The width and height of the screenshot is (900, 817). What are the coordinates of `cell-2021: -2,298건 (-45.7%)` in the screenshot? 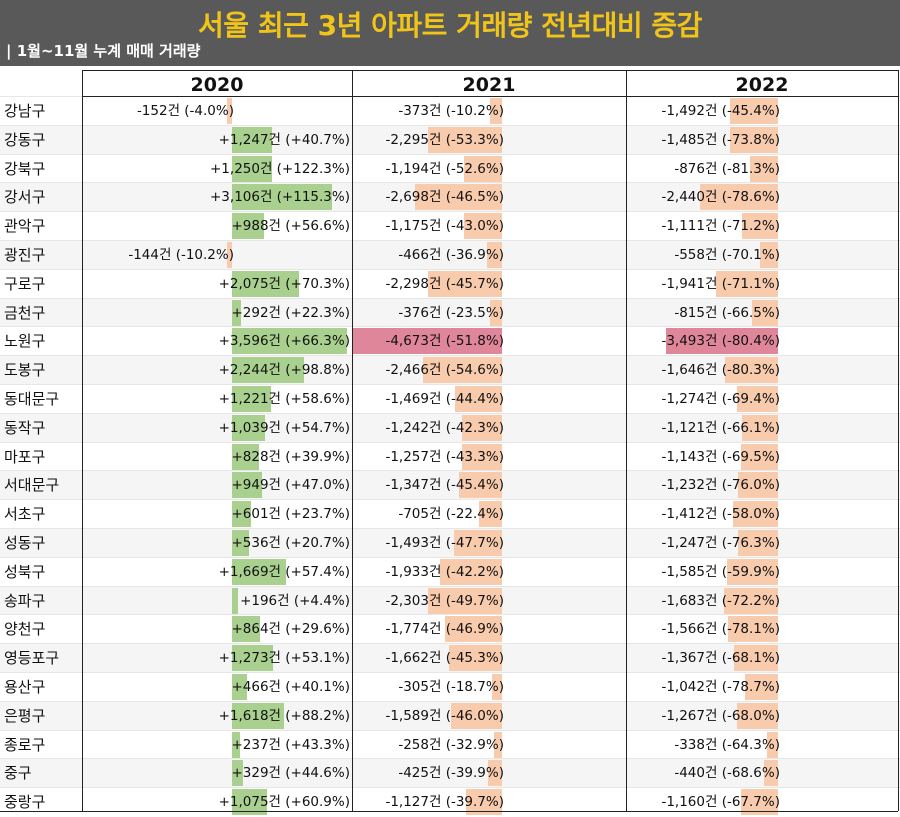 It's located at (489, 284).